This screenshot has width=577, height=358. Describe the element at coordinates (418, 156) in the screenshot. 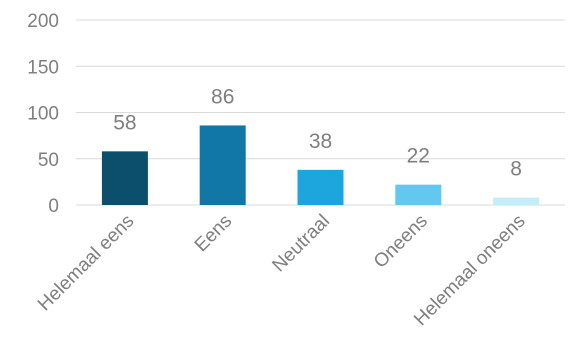

I see `data-label-3: 22` at that location.